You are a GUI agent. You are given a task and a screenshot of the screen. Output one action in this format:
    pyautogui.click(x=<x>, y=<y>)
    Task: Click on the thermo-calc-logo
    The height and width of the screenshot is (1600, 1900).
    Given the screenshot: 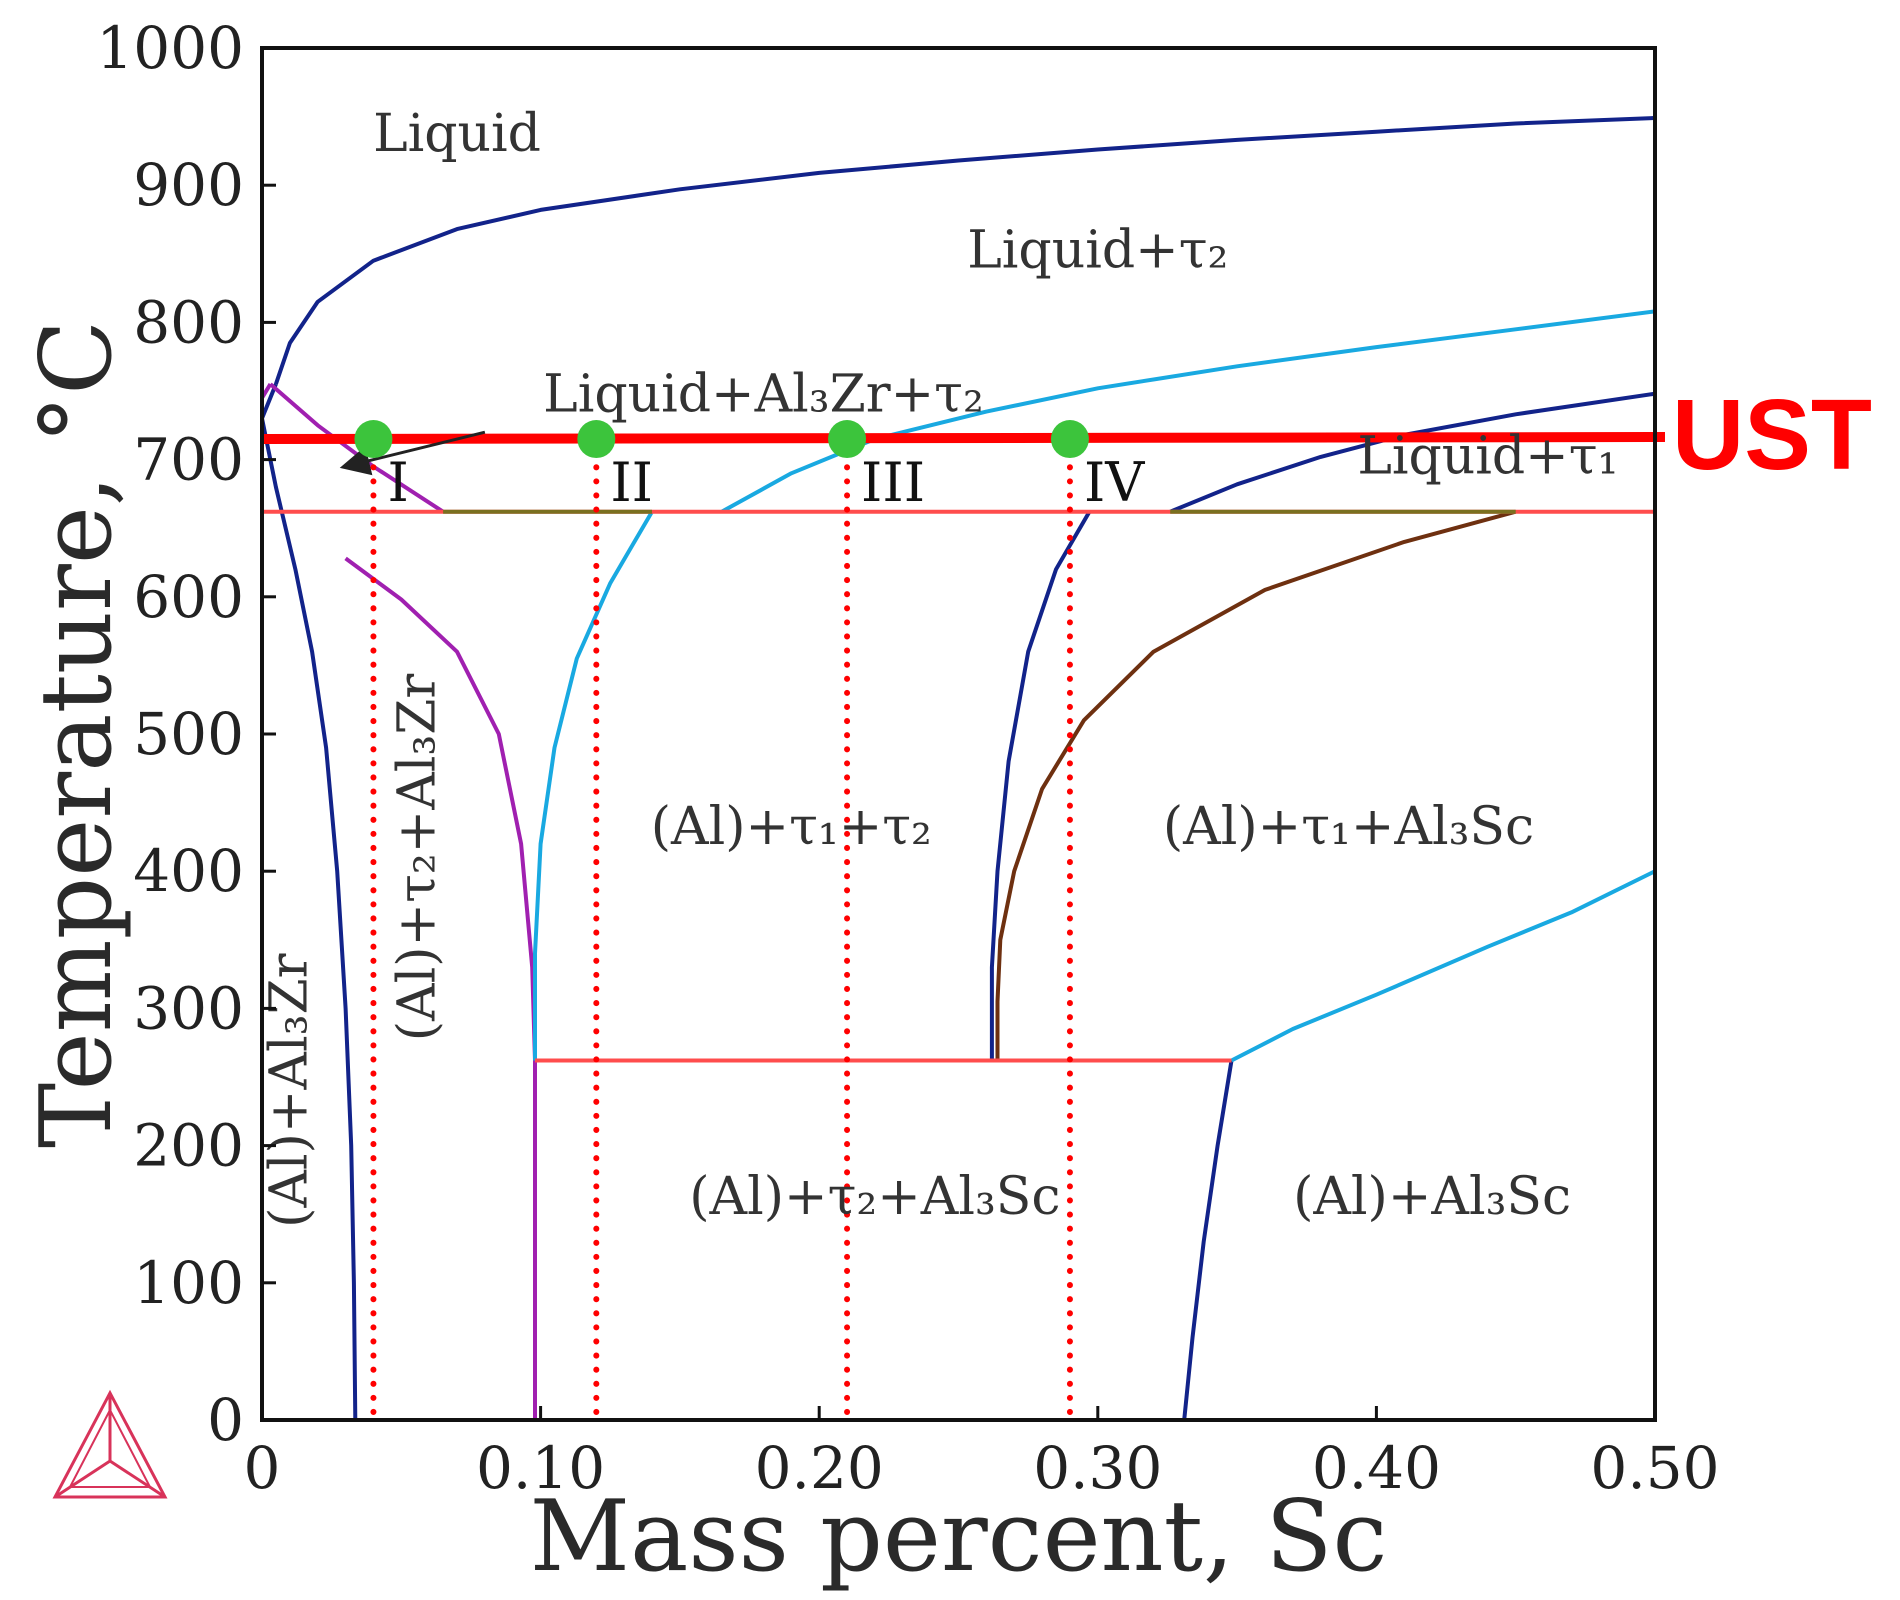 What is the action you would take?
    pyautogui.click(x=110, y=1444)
    